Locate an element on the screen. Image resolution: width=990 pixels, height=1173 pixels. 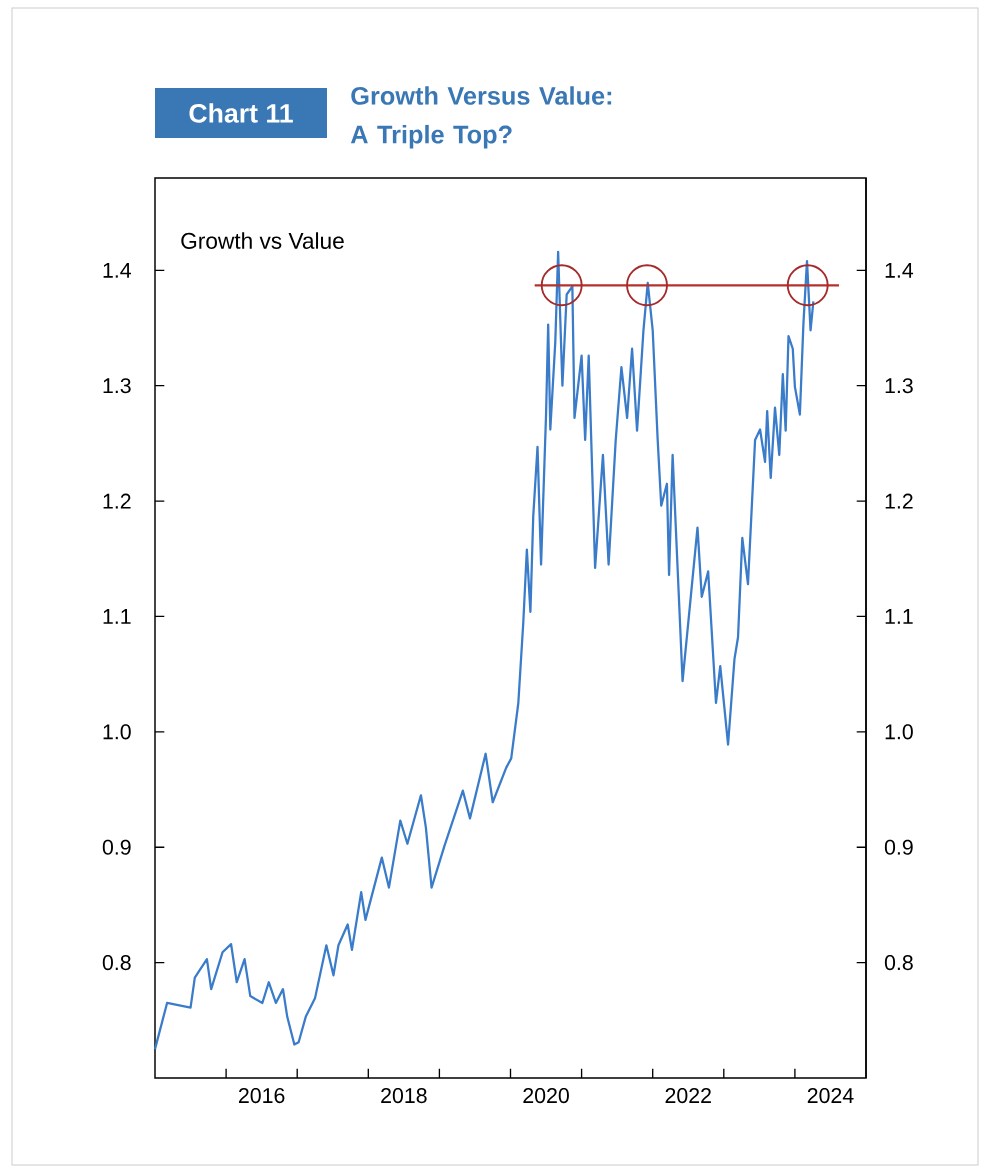
y-tick-label: 0.8 is located at coordinates (116, 963).